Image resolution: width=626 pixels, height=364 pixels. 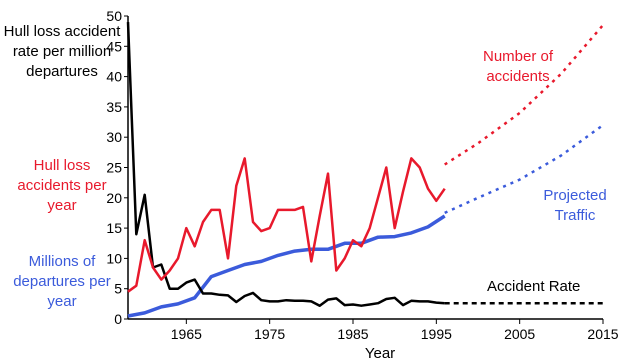 What do you see at coordinates (114, 258) in the screenshot?
I see `y-tick-label: 10` at bounding box center [114, 258].